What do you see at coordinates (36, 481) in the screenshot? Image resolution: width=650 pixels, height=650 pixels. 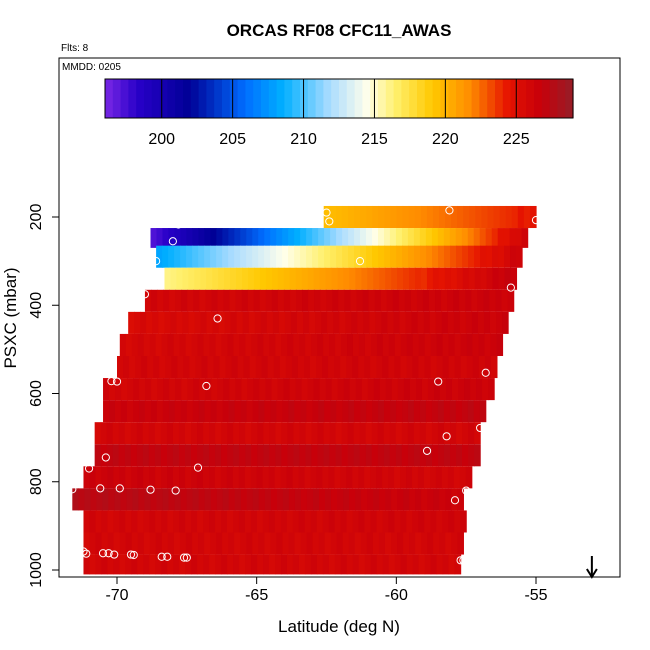 I see `y-tick-label: 800` at bounding box center [36, 481].